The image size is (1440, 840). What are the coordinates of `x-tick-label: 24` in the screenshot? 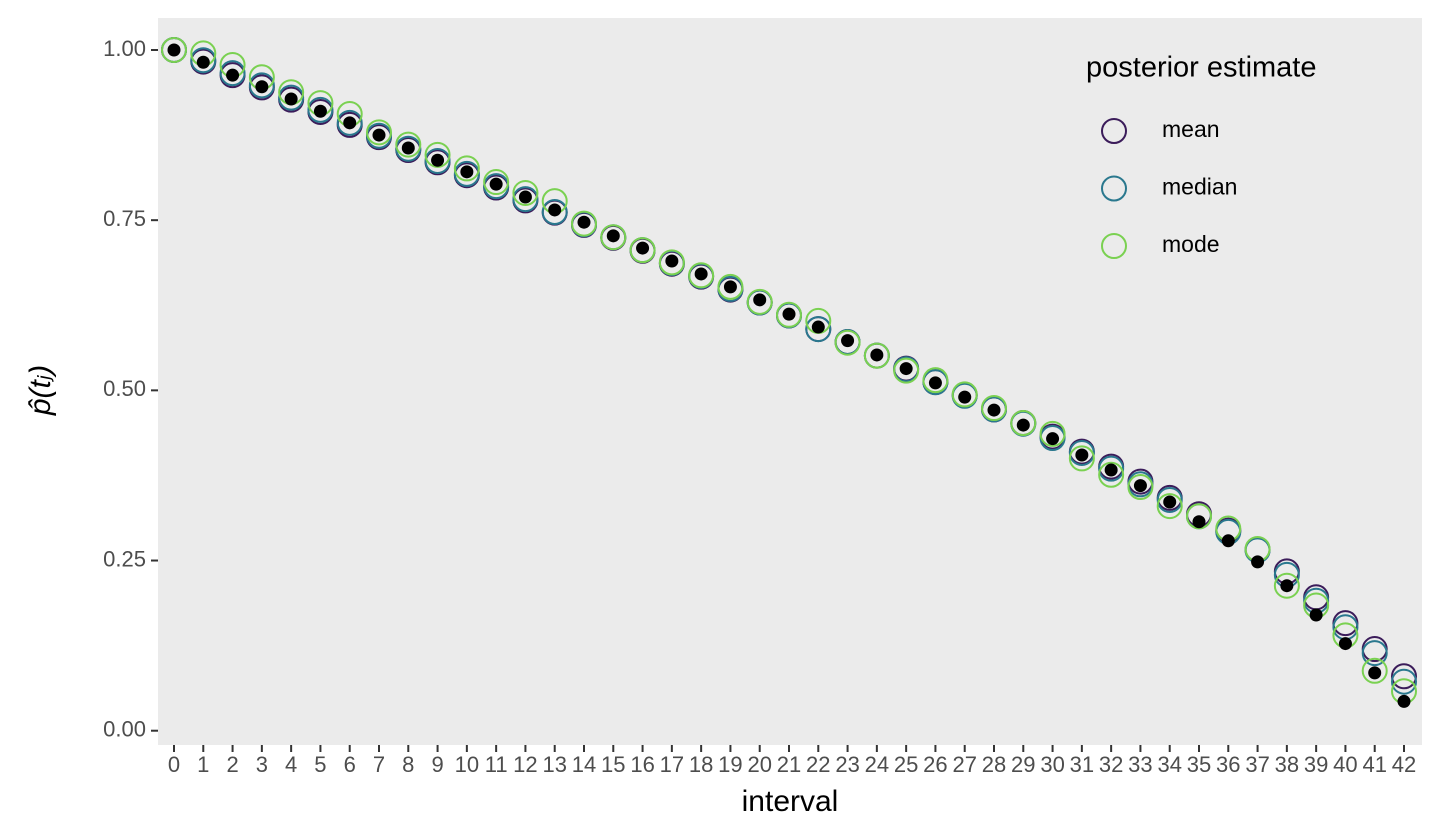 It's located at (877, 764).